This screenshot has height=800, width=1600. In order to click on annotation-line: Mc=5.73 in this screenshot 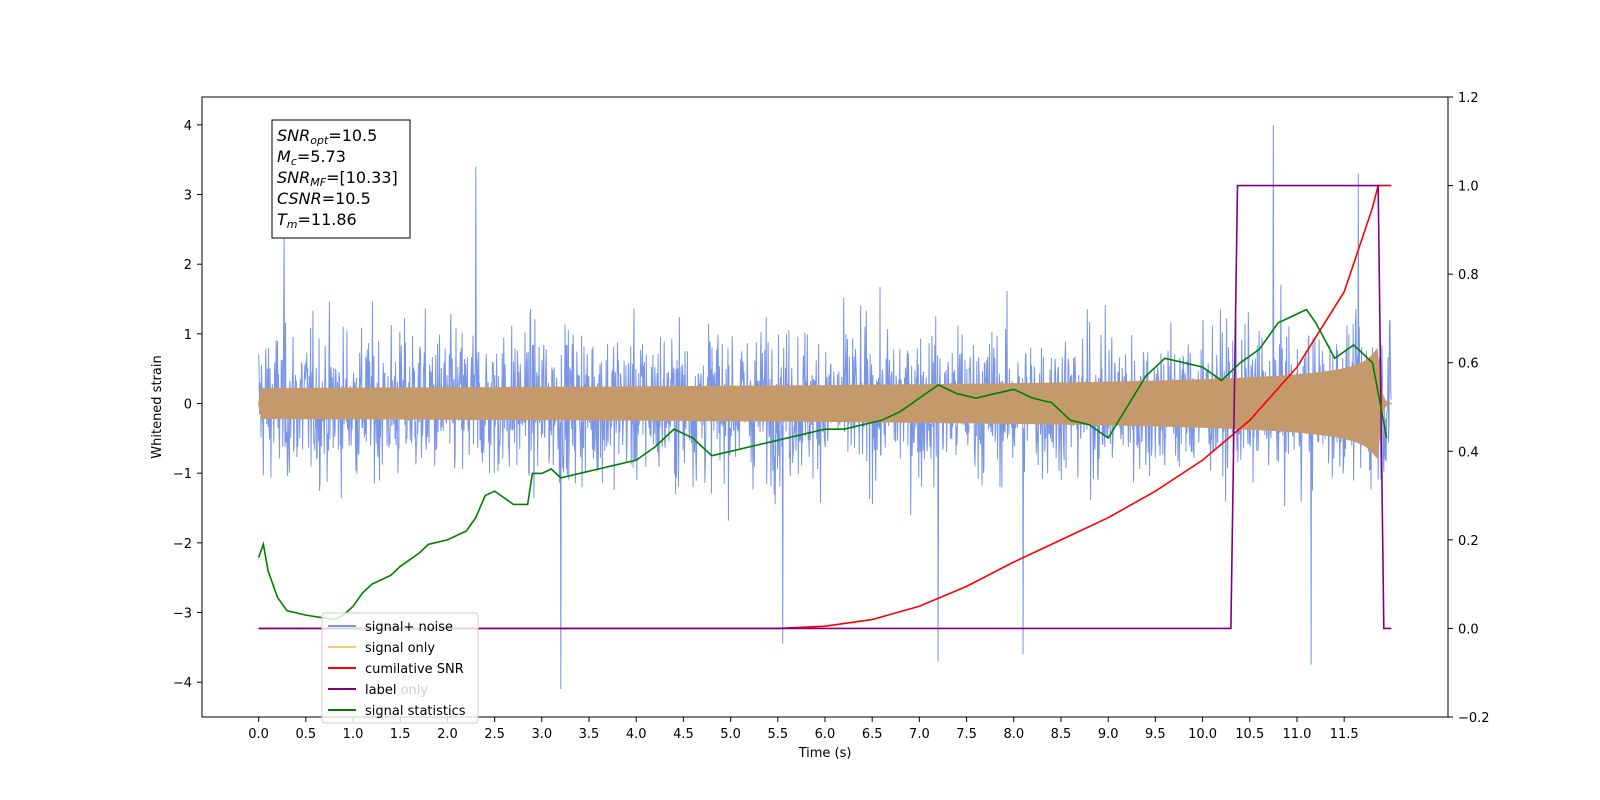, I will do `click(311, 157)`.